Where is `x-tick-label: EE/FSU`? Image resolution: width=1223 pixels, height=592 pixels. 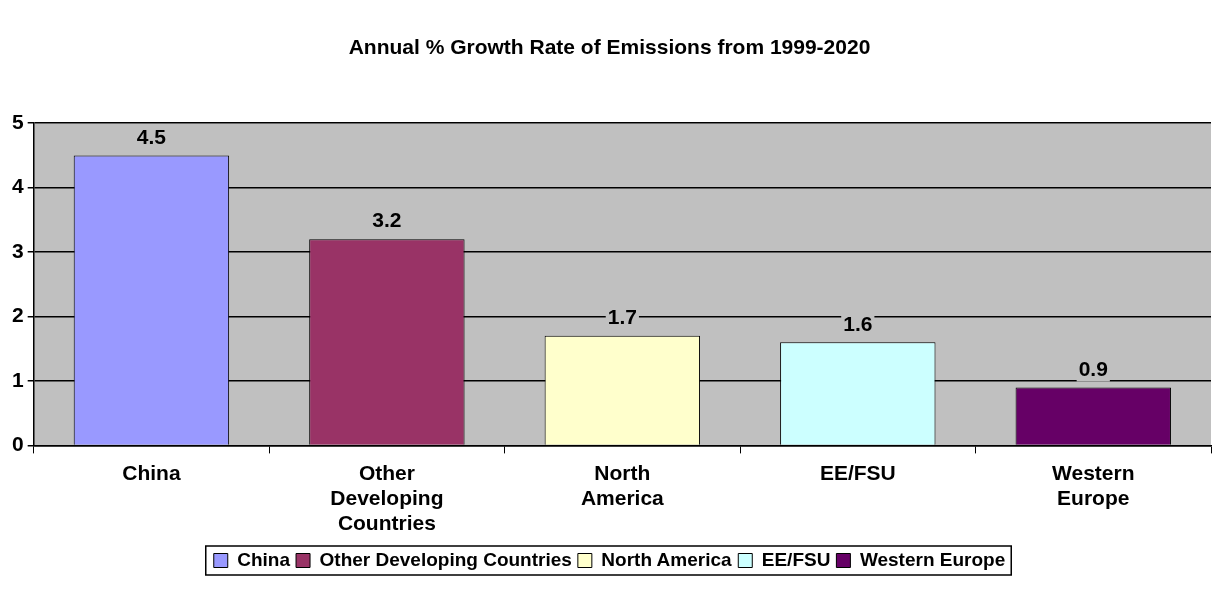
x-tick-label: EE/FSU is located at coordinates (857, 472).